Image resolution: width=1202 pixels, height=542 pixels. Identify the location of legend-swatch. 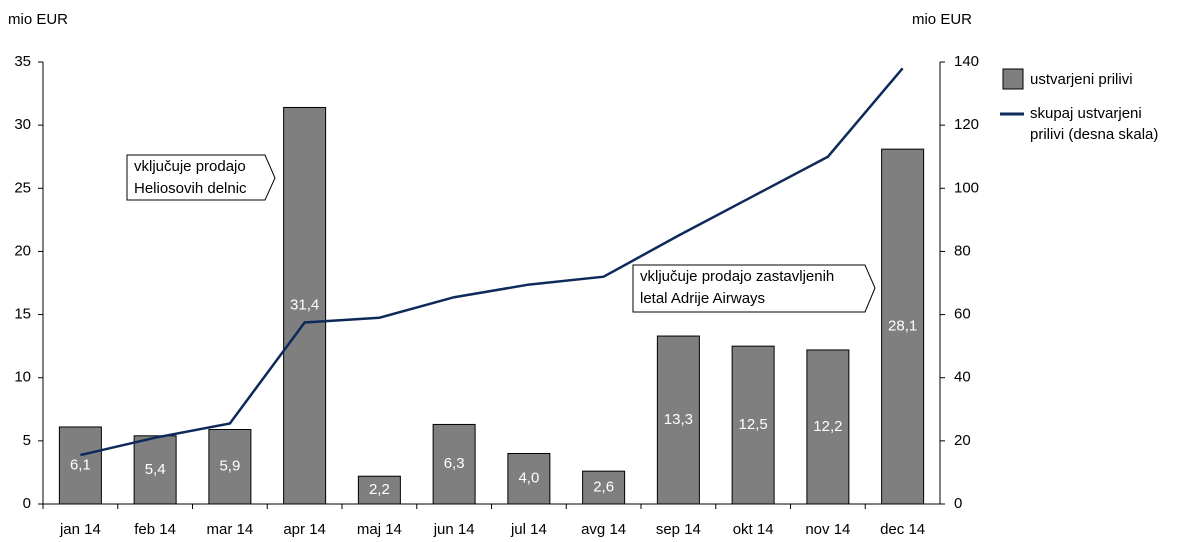
(1013, 79).